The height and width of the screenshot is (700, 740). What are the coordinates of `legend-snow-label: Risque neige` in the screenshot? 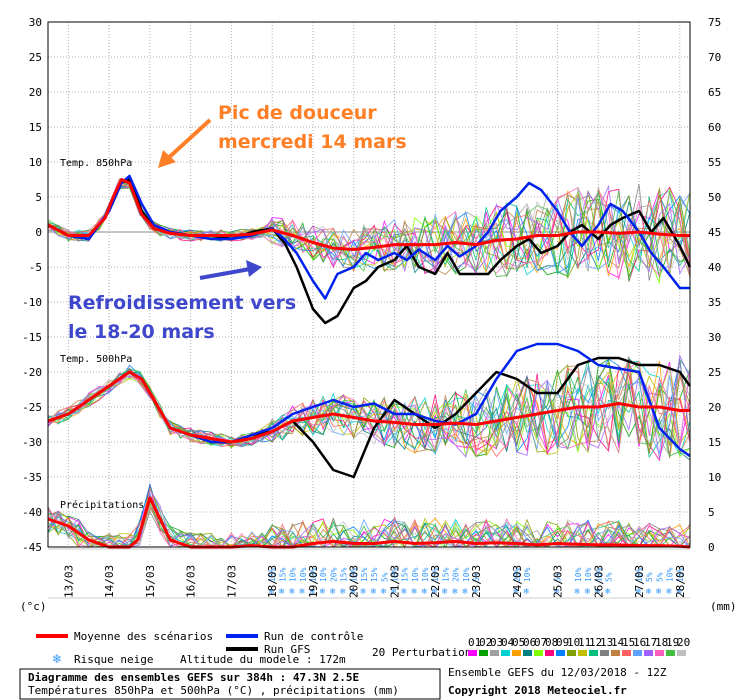 It's located at (113, 659).